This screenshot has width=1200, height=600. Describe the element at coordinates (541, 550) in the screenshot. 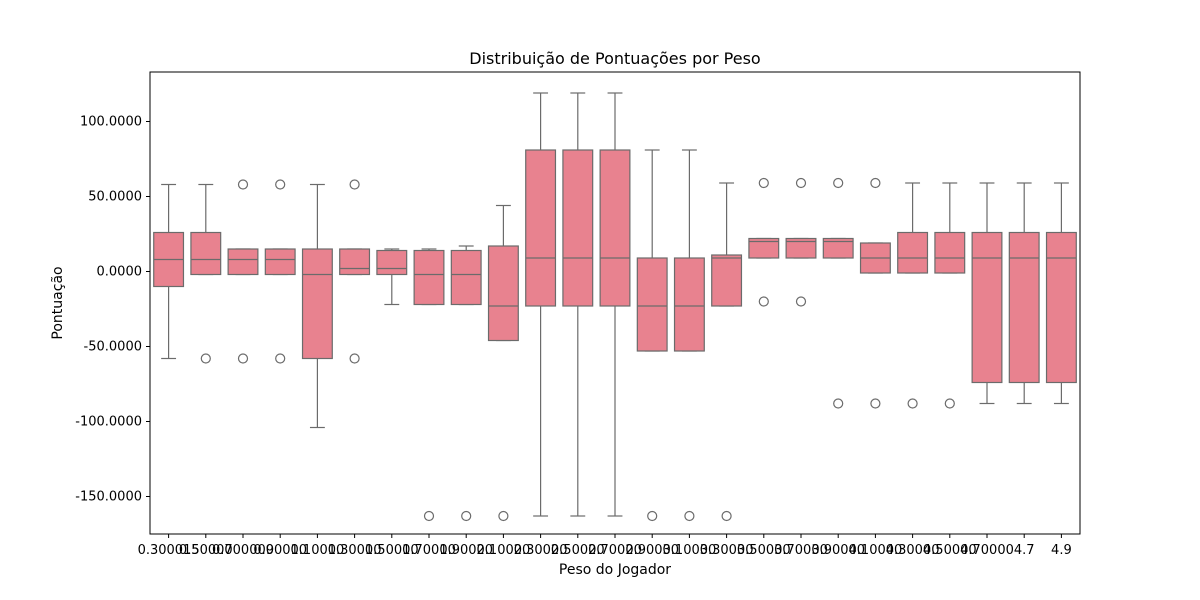

I see `x-tick-label: 2.30000` at that location.